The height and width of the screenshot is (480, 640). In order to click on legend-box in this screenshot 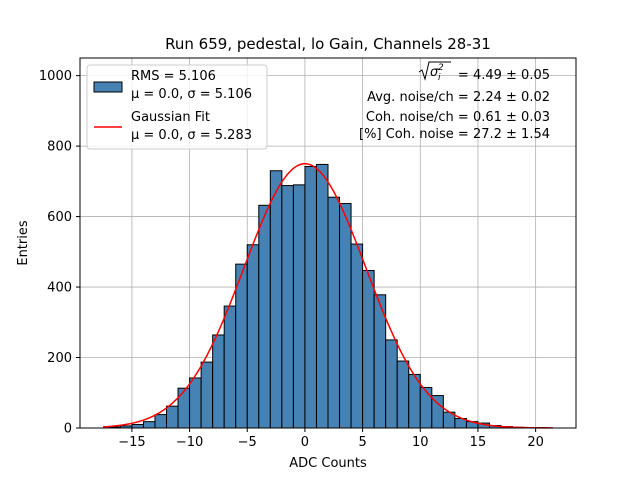, I will do `click(177, 107)`.